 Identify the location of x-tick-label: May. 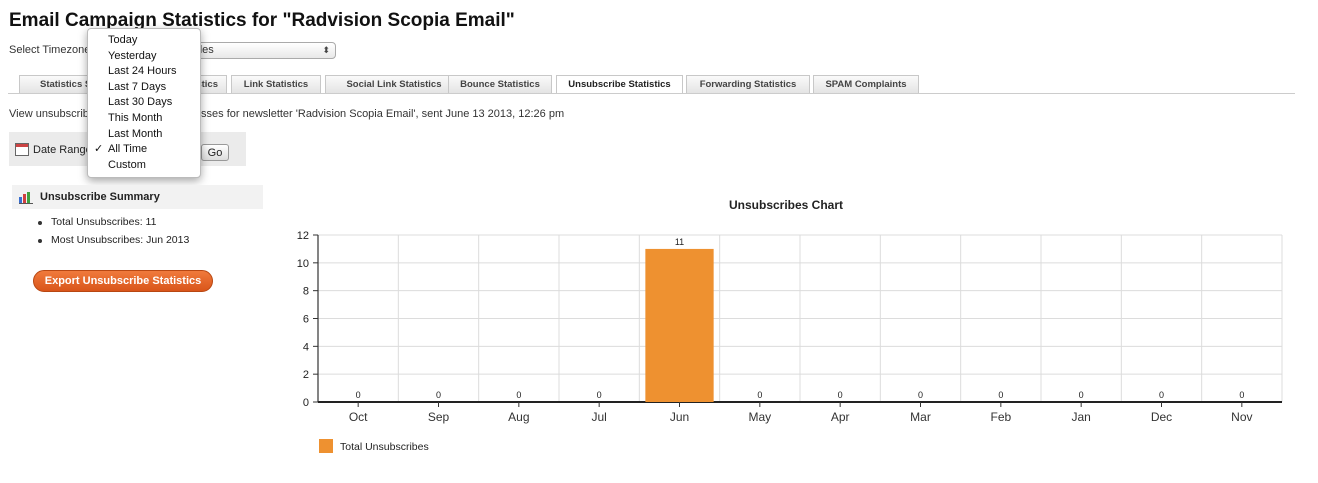
(759, 417).